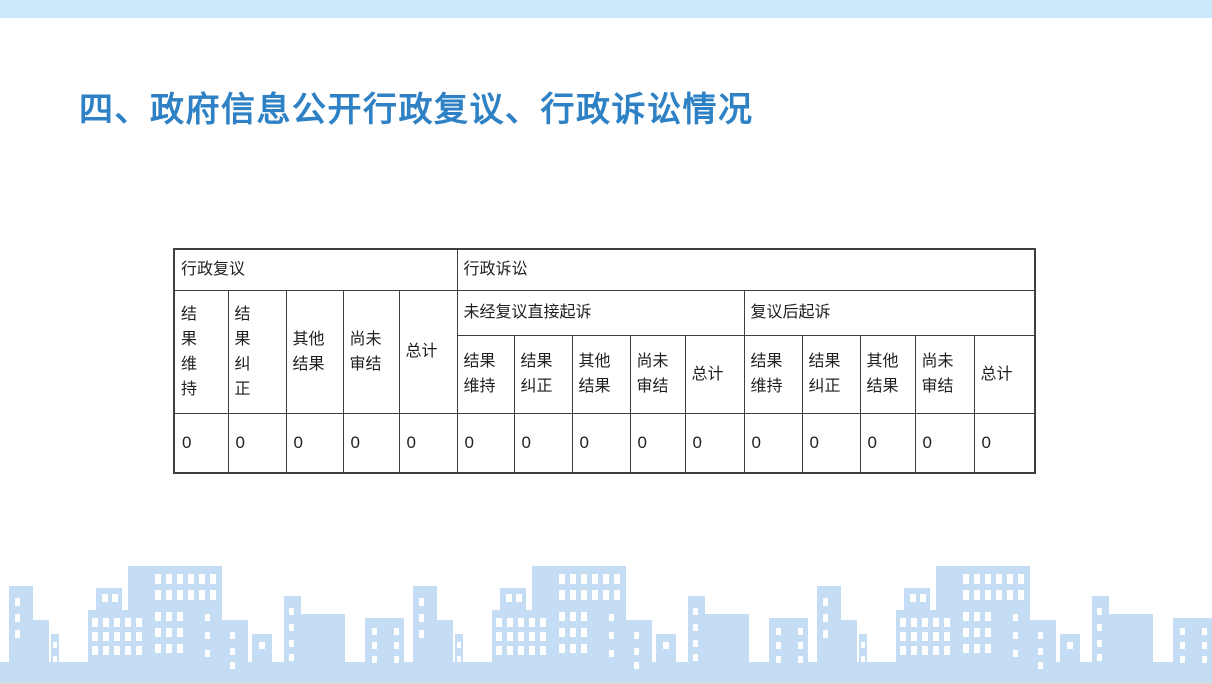 The width and height of the screenshot is (1212, 684). What do you see at coordinates (746, 269) in the screenshot?
I see `group-header-litigation: 行政诉讼` at bounding box center [746, 269].